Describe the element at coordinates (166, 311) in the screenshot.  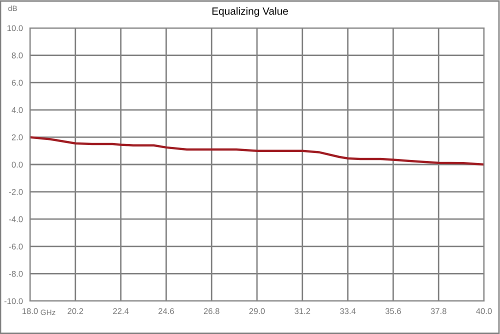
I see `x-tick-label: 24.6` at that location.